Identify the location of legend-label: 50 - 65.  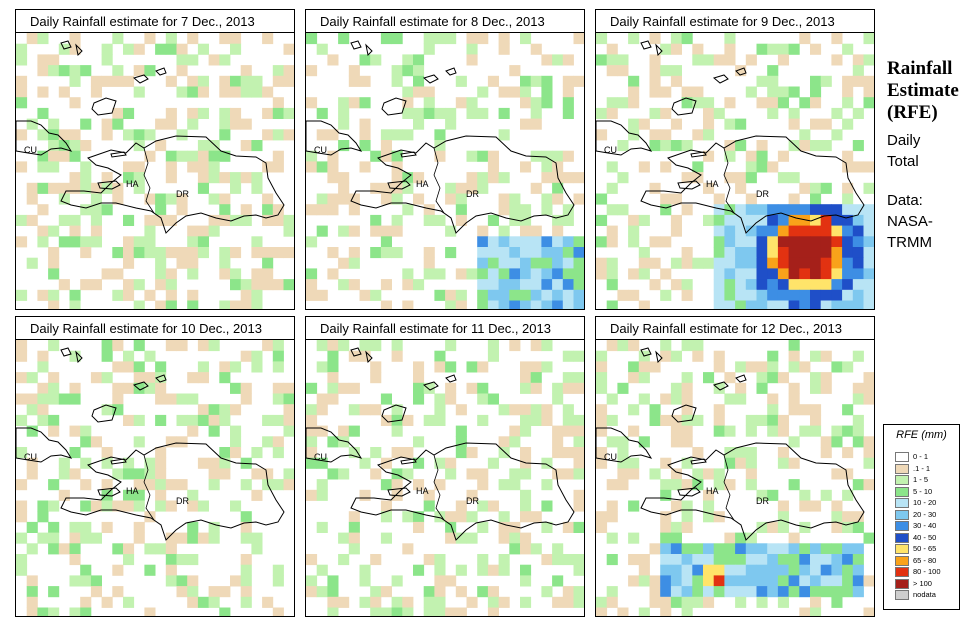
(925, 548).